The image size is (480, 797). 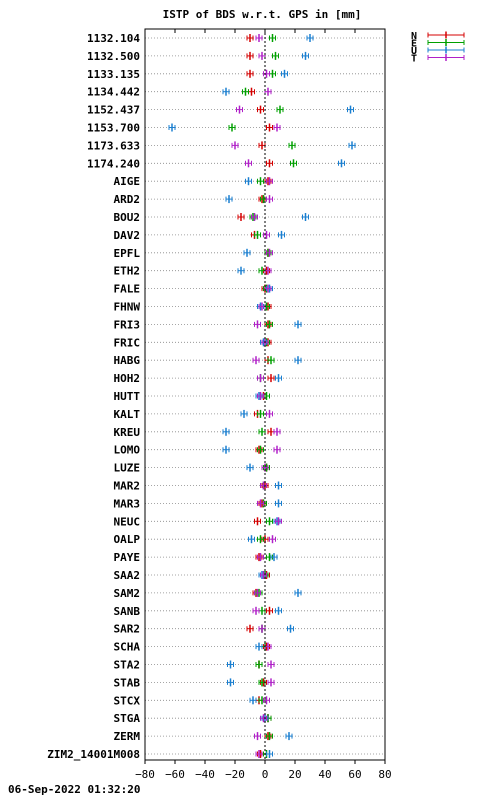 What do you see at coordinates (262, 14) in the screenshot?
I see `chart-title: ISTP of BDS w.r.t. GPS in [mm]` at bounding box center [262, 14].